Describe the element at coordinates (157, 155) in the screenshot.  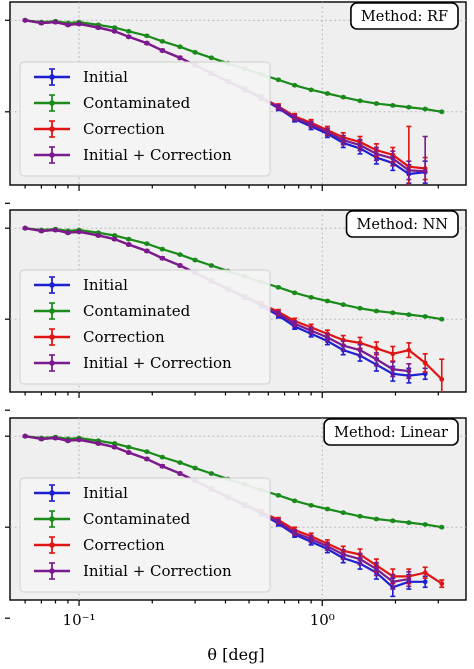
I see `legend-entry-label: Initial + Correction` at that location.